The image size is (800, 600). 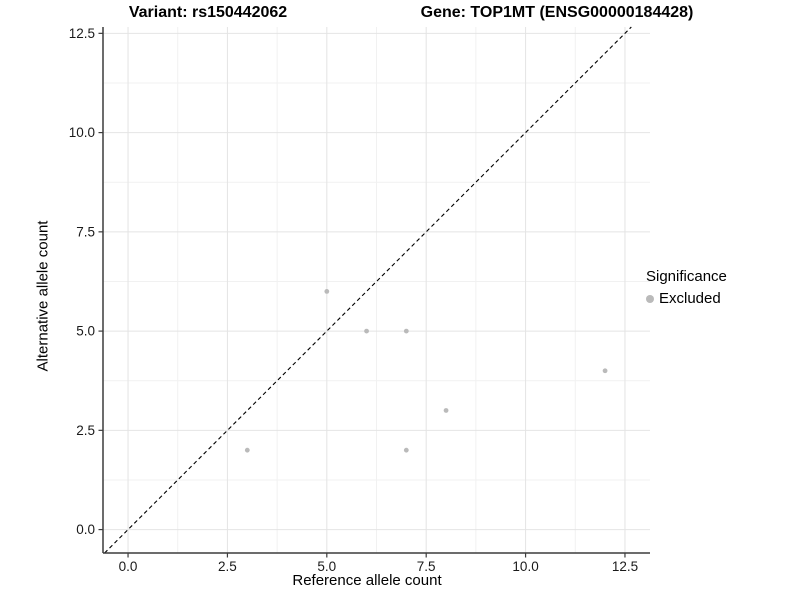 I want to click on x-tick-label: 10.0, so click(x=525, y=566).